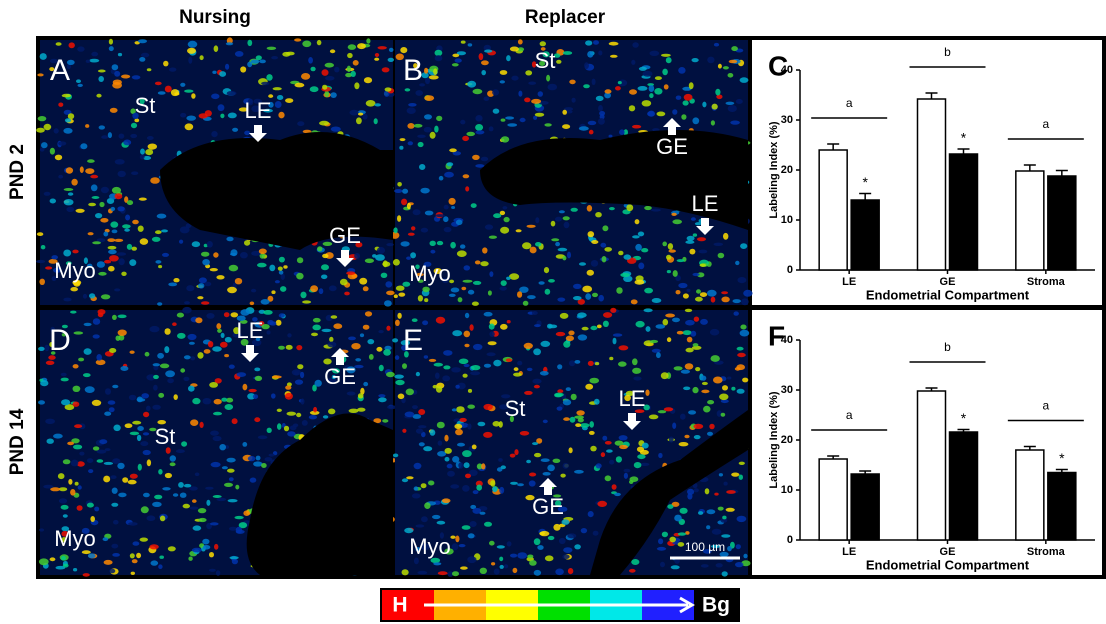  I want to click on tissue-label: St, so click(545, 60).